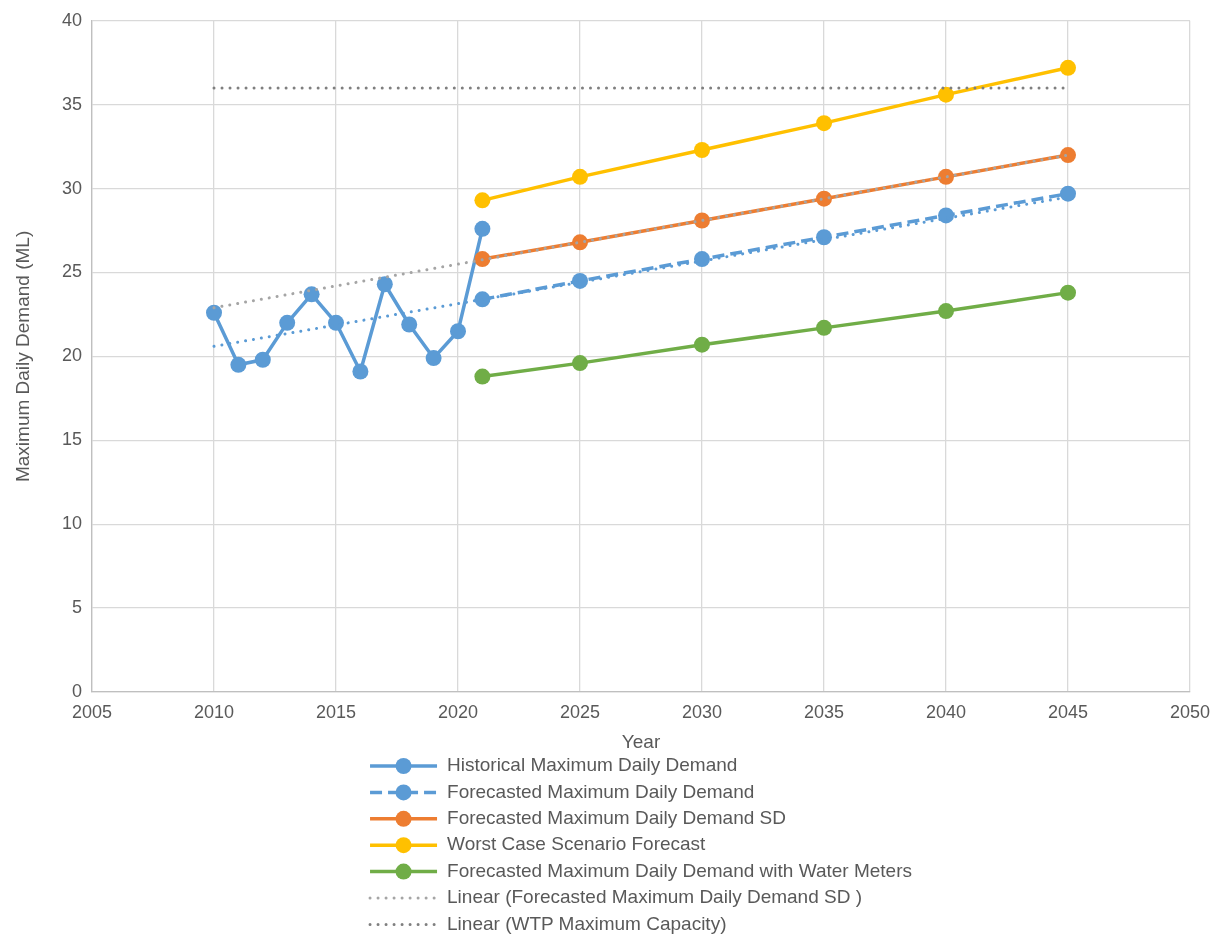  What do you see at coordinates (601, 791) in the screenshot?
I see `legend-label: Forecasted Maximum Daily Demand` at bounding box center [601, 791].